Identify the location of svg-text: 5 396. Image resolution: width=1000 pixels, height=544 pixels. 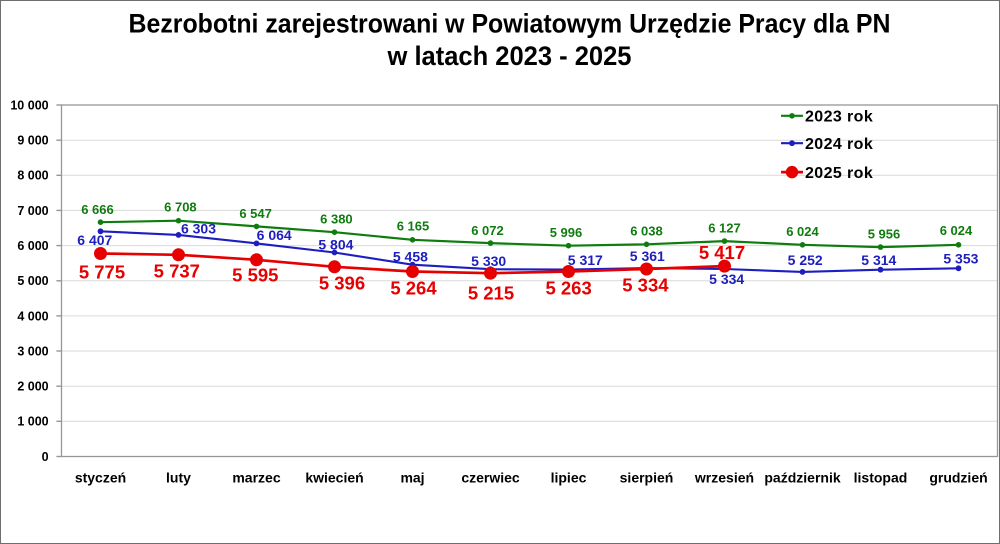
(342, 282).